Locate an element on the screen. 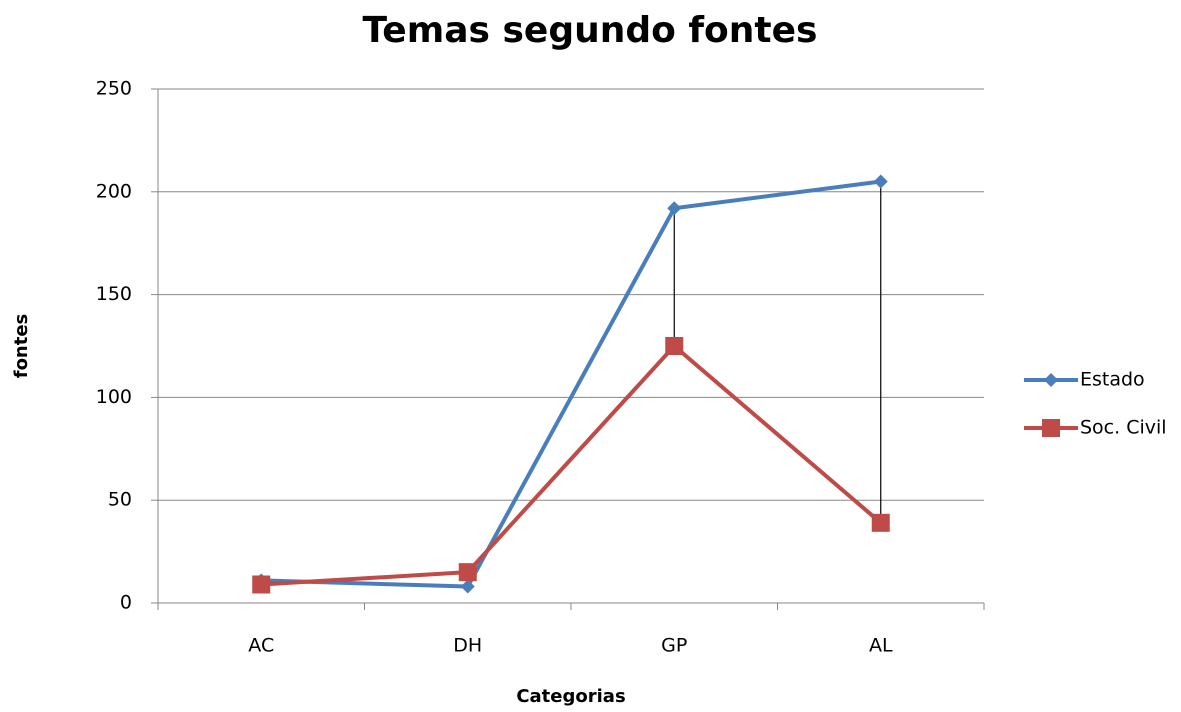 This screenshot has width=1181, height=712. y-tick-label: 50 is located at coordinates (120, 500).